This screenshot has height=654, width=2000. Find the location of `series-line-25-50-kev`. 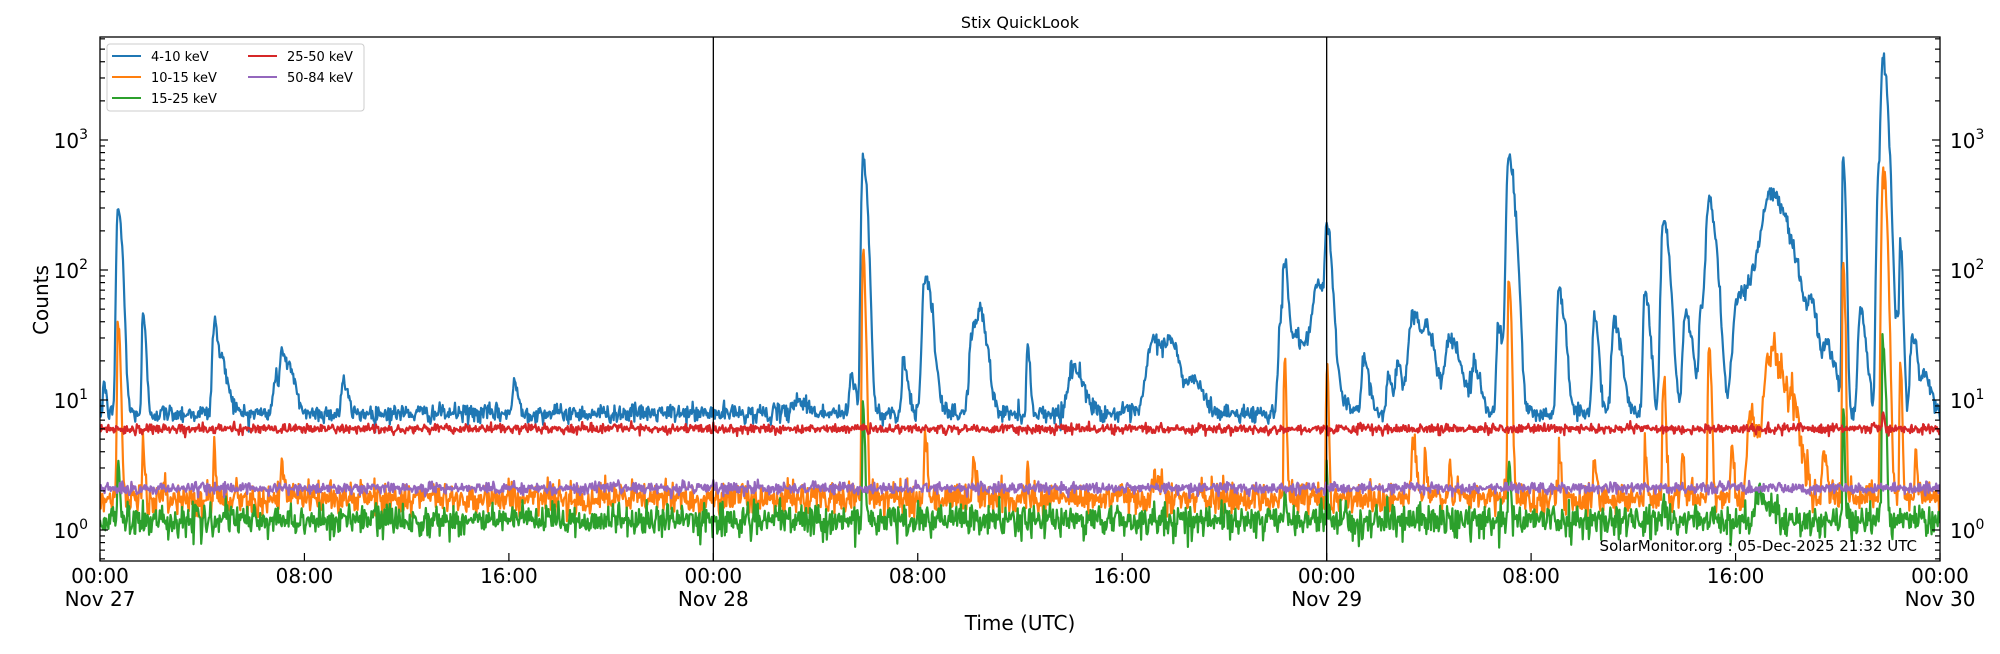

series-line-25-50-kev is located at coordinates (1020, 425).